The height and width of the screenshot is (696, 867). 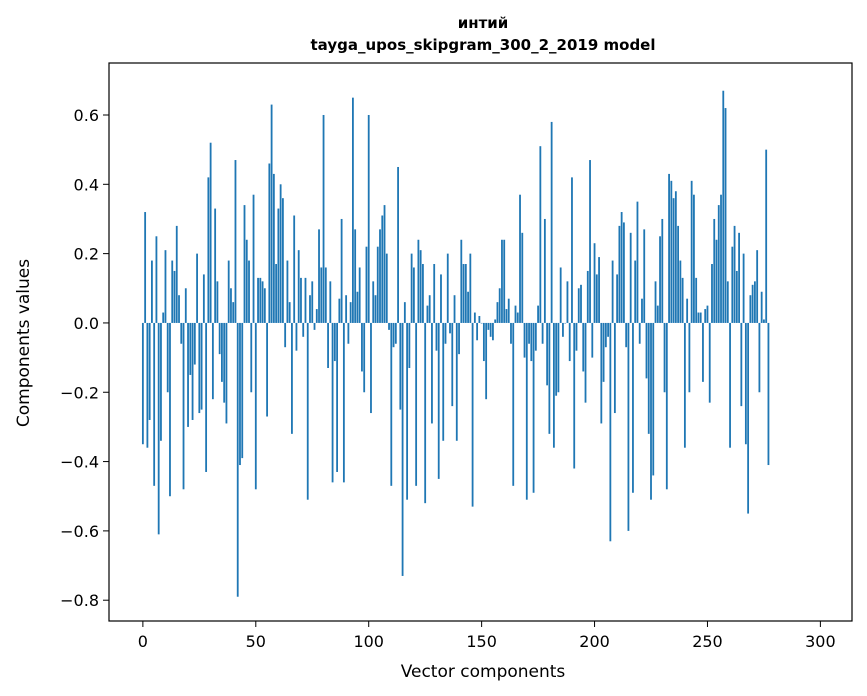 What do you see at coordinates (79, 392) in the screenshot?
I see `y-tick-label: −0.2` at bounding box center [79, 392].